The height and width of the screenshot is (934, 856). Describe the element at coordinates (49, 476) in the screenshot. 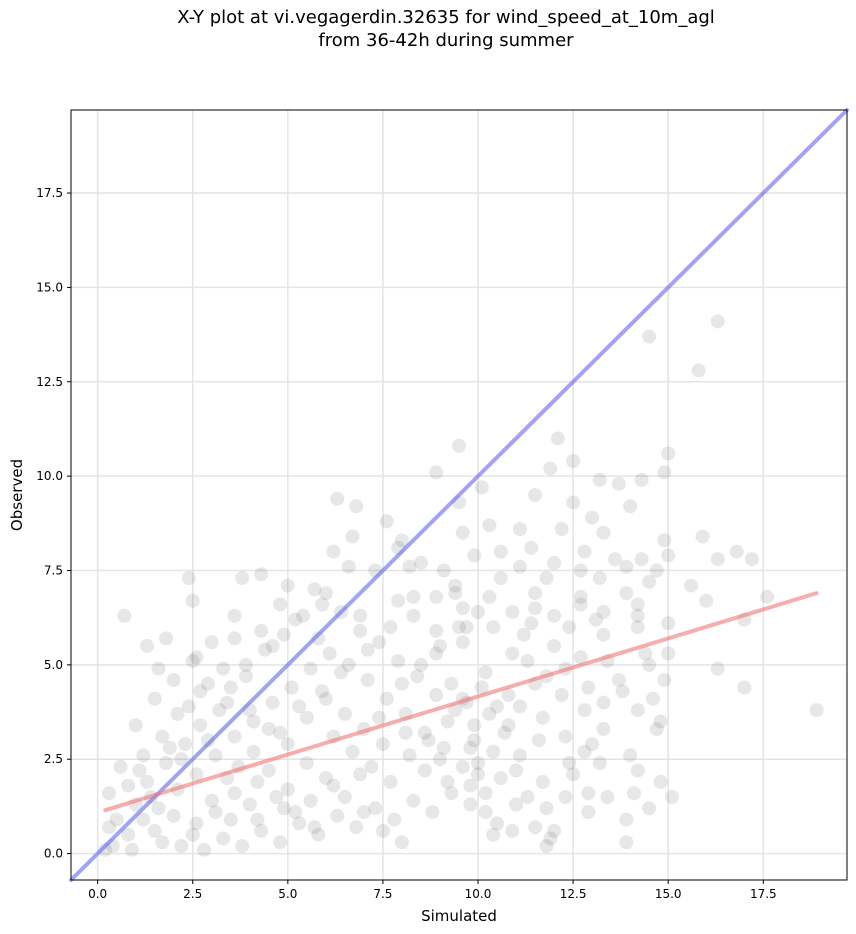

I see `y-tick-label: 10.0` at that location.